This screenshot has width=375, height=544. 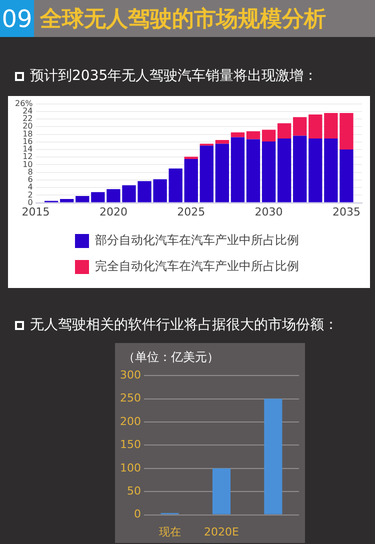 I want to click on chart-subtitle: 预计到2035年无人驾驶汽车销量将出现激增：, so click(x=174, y=76).